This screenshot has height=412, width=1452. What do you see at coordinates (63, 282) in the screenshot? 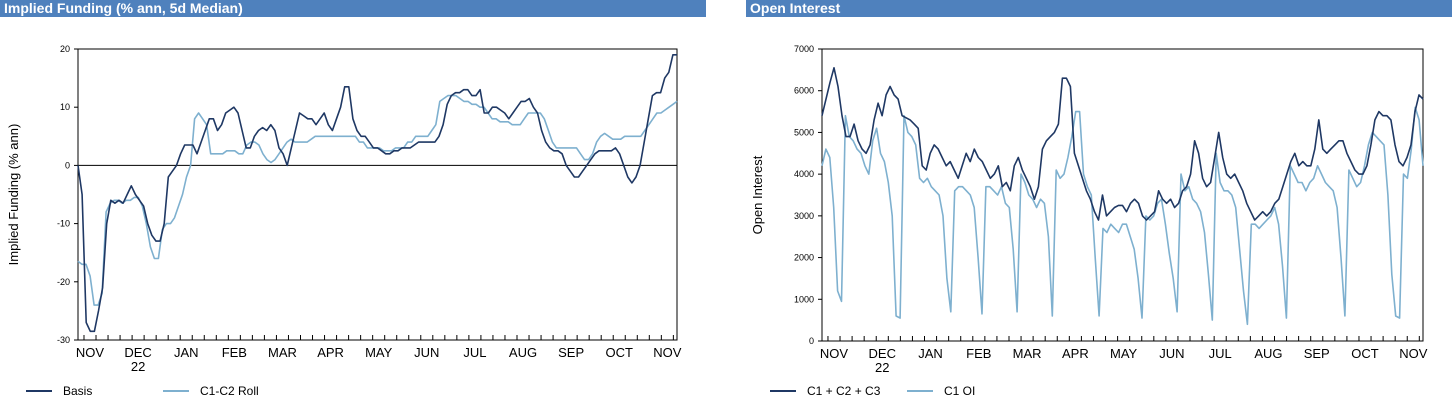
I see `y-tick-label: -20` at bounding box center [63, 282].